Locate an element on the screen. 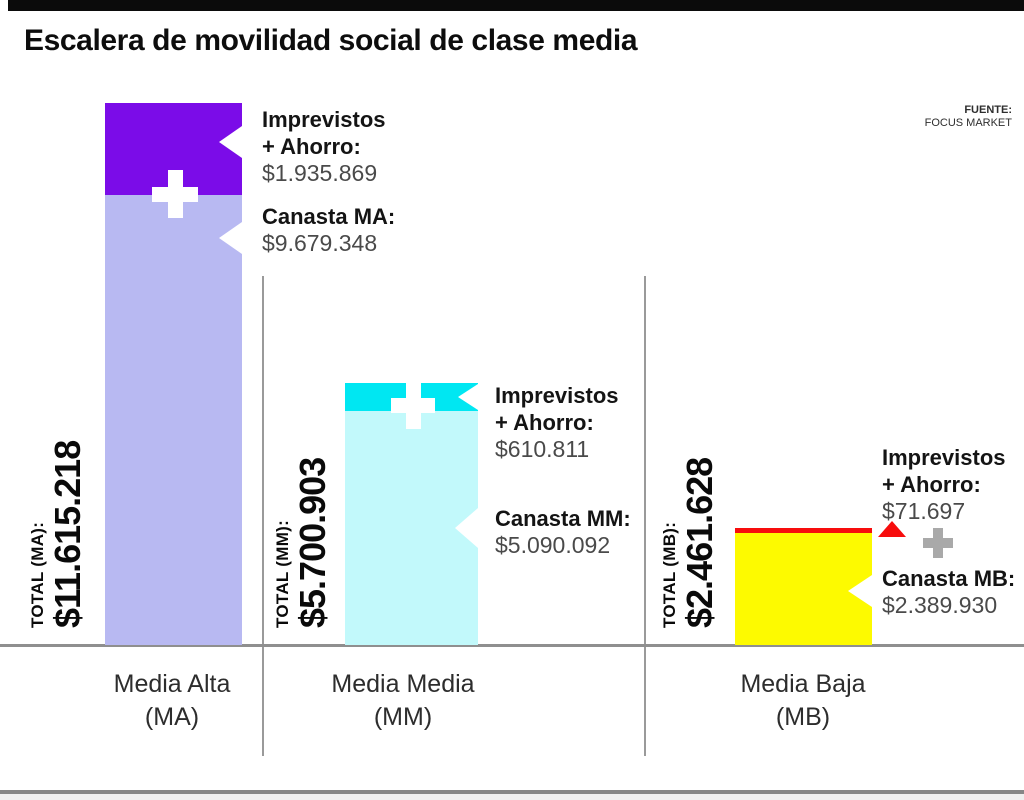 The image size is (1024, 800). callout-value: $1.935.869 is located at coordinates (320, 173).